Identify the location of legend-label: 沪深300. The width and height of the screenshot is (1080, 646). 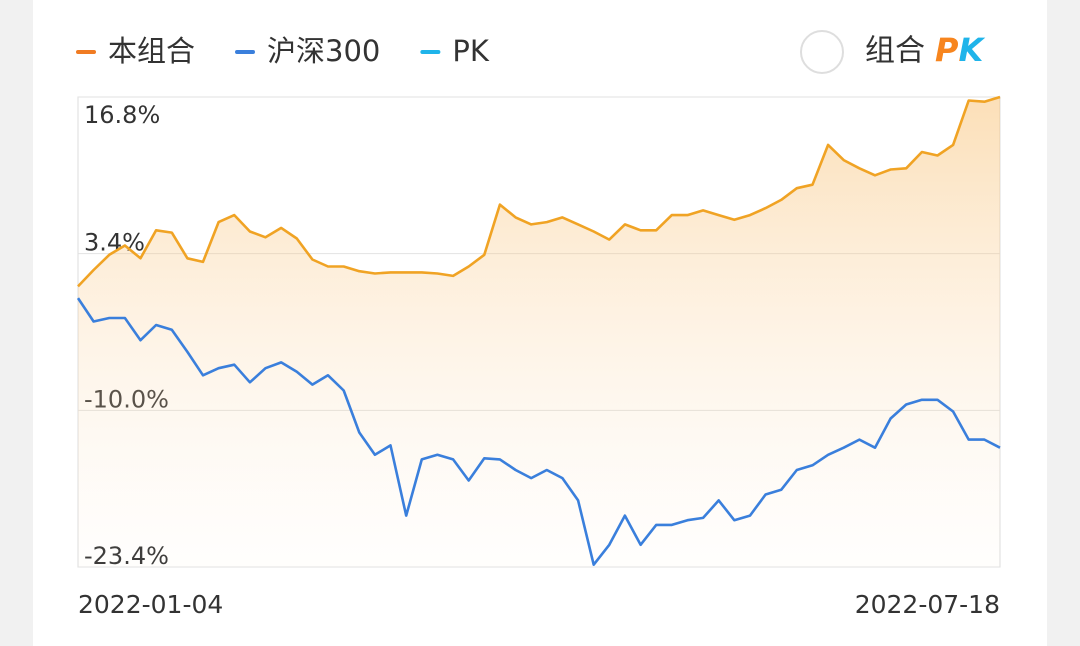
(323, 51).